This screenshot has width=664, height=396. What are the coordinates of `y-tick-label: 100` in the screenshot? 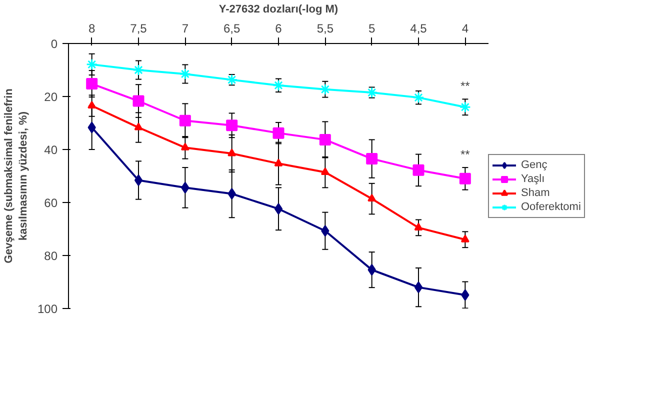 It's located at (47, 309).